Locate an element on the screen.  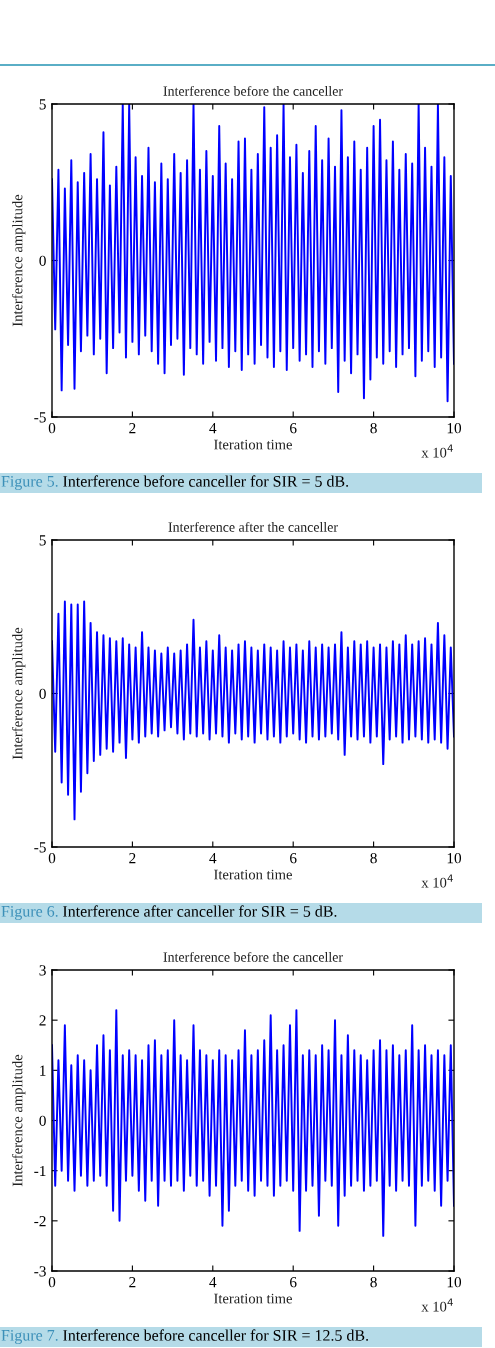
chart-title: Interference after the canceller is located at coordinates (253, 526).